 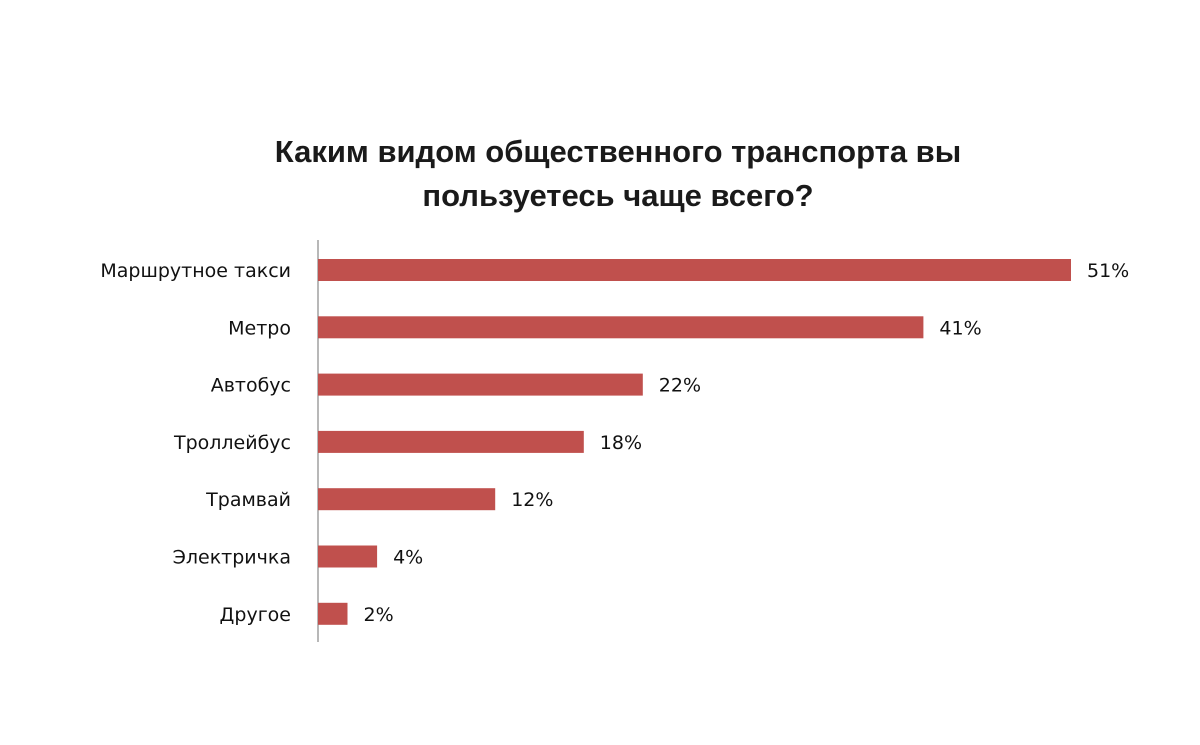 I want to click on value-label-5: 12%, so click(x=532, y=500).